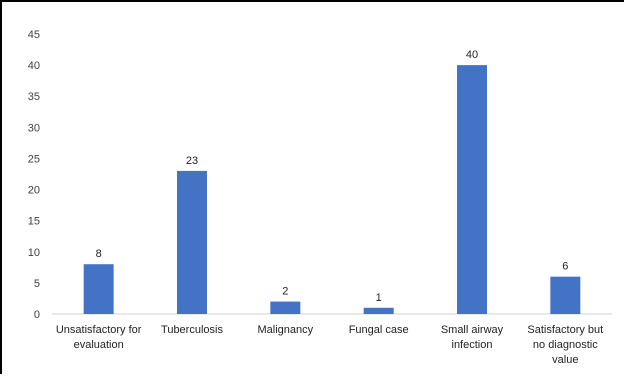  What do you see at coordinates (34, 253) in the screenshot?
I see `y-tick-label: 10` at bounding box center [34, 253].